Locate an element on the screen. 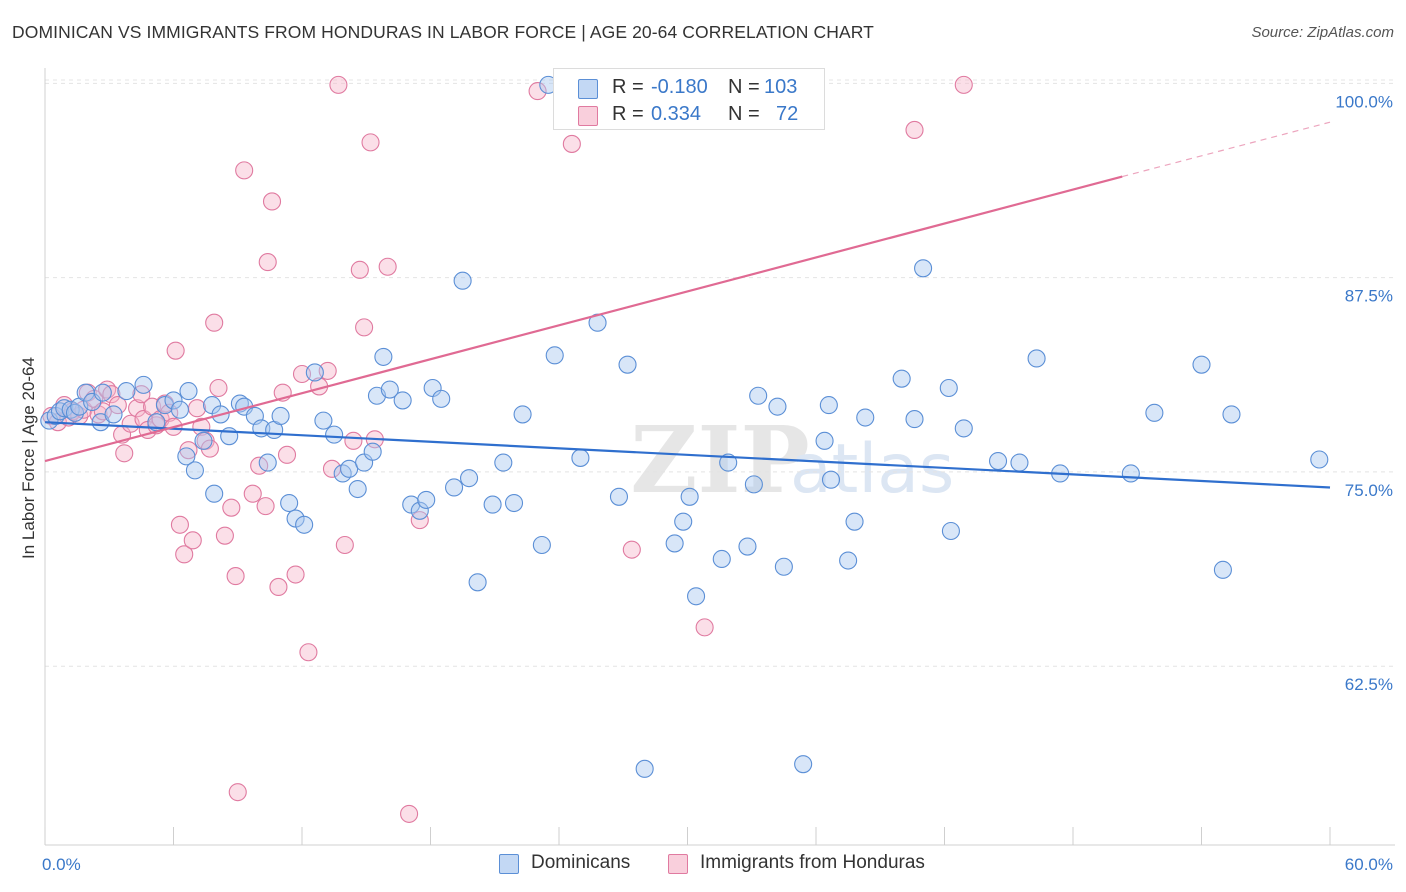 The width and height of the screenshot is (1406, 892). r-value: -0.180 is located at coordinates (679, 87).